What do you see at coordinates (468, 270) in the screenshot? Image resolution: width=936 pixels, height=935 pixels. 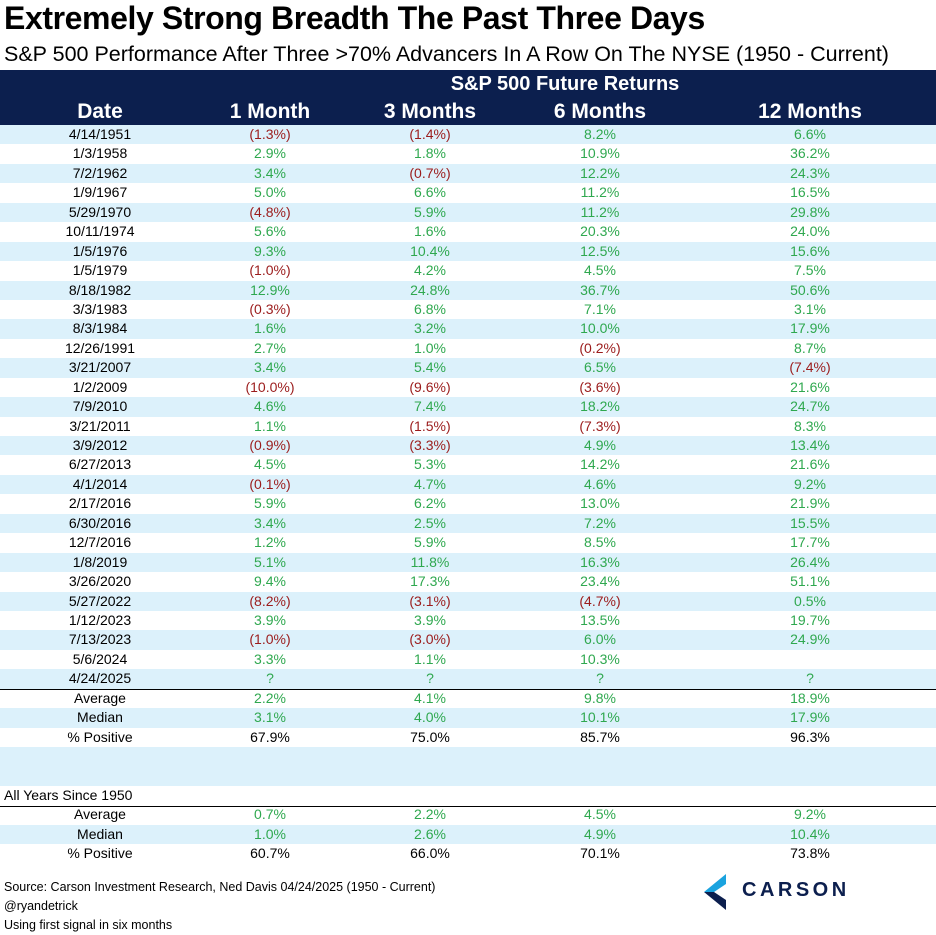 I see `table-row: 1/5/1979 (1.0%) 4.2% 4.5% 7.5%` at bounding box center [468, 270].